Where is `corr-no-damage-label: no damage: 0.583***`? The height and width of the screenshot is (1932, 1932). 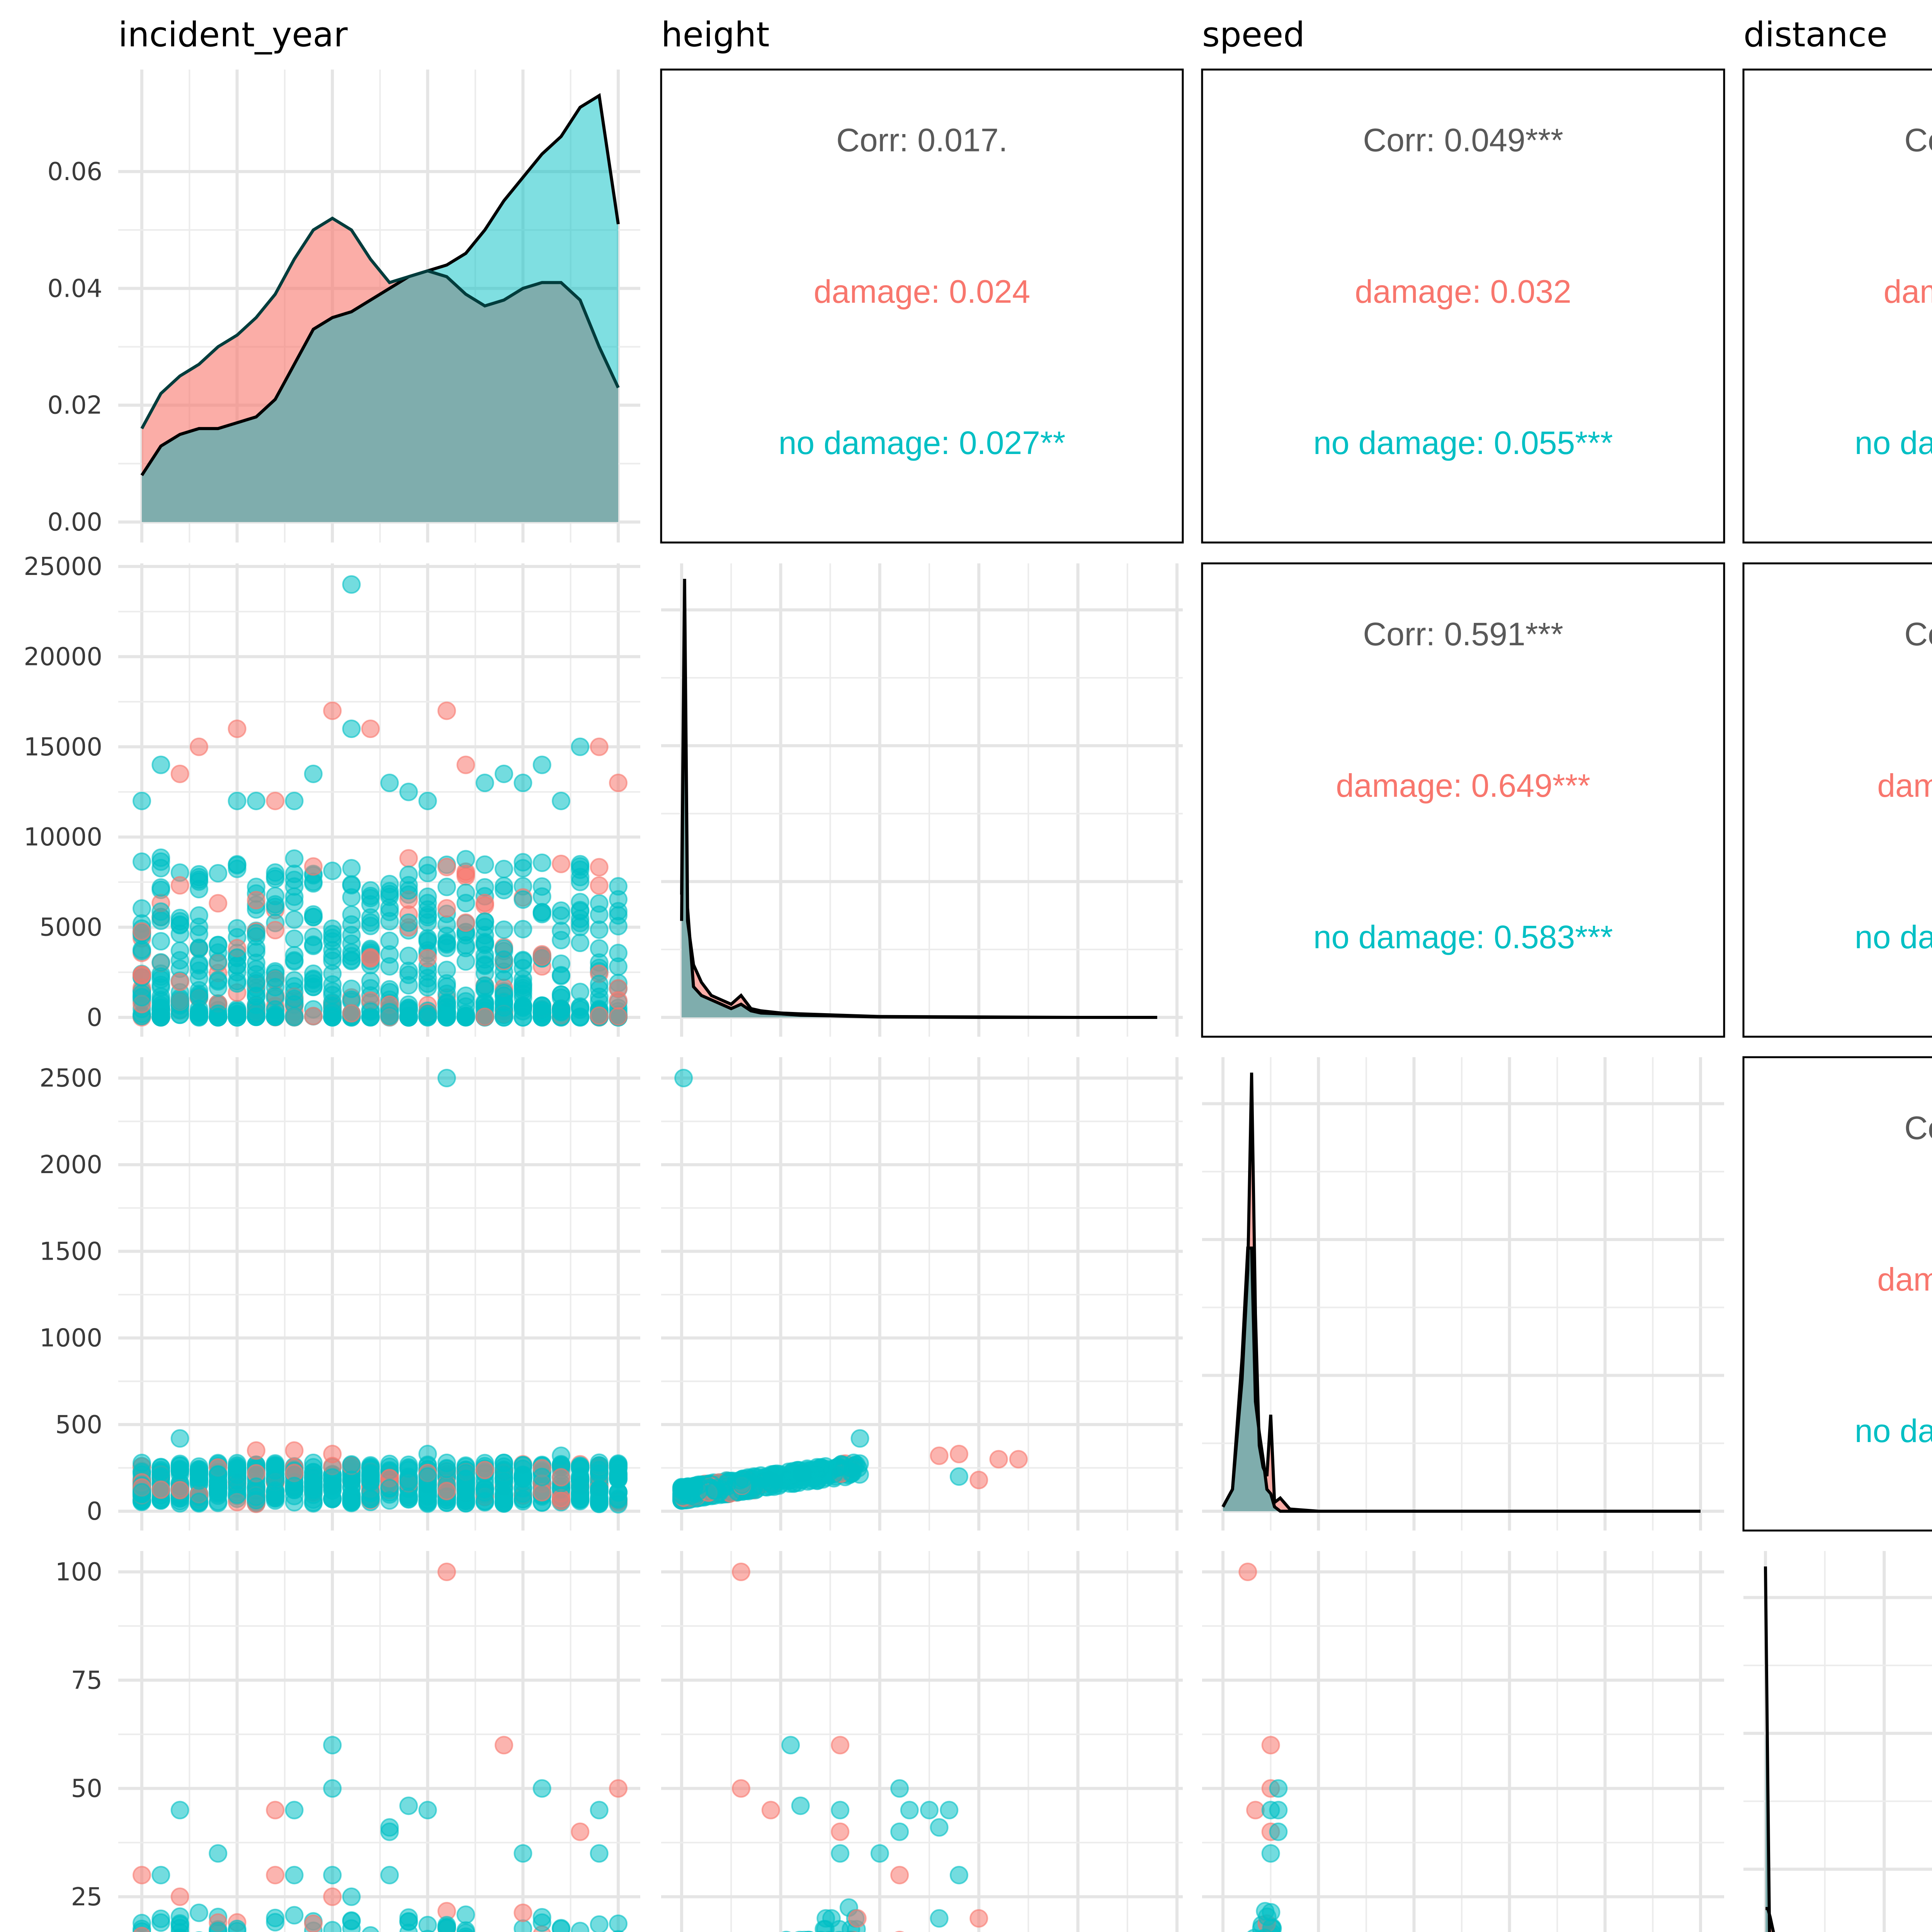
corr-no-damage-label: no damage: 0.583*** is located at coordinates (1463, 937).